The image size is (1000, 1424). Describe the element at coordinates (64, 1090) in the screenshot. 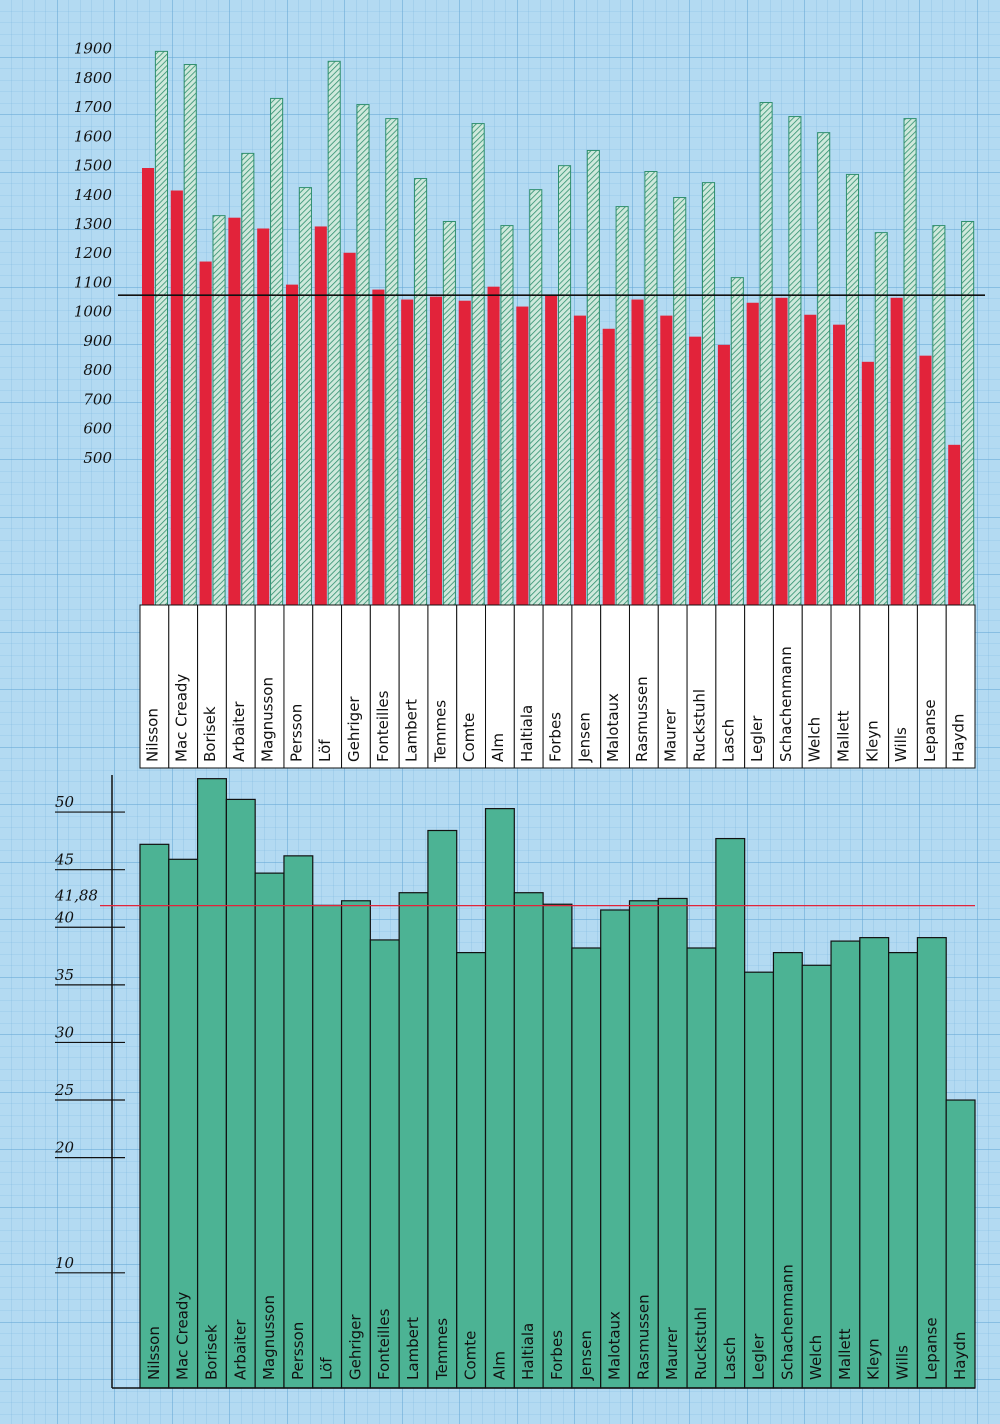

I see `y-tick-label: 25` at that location.